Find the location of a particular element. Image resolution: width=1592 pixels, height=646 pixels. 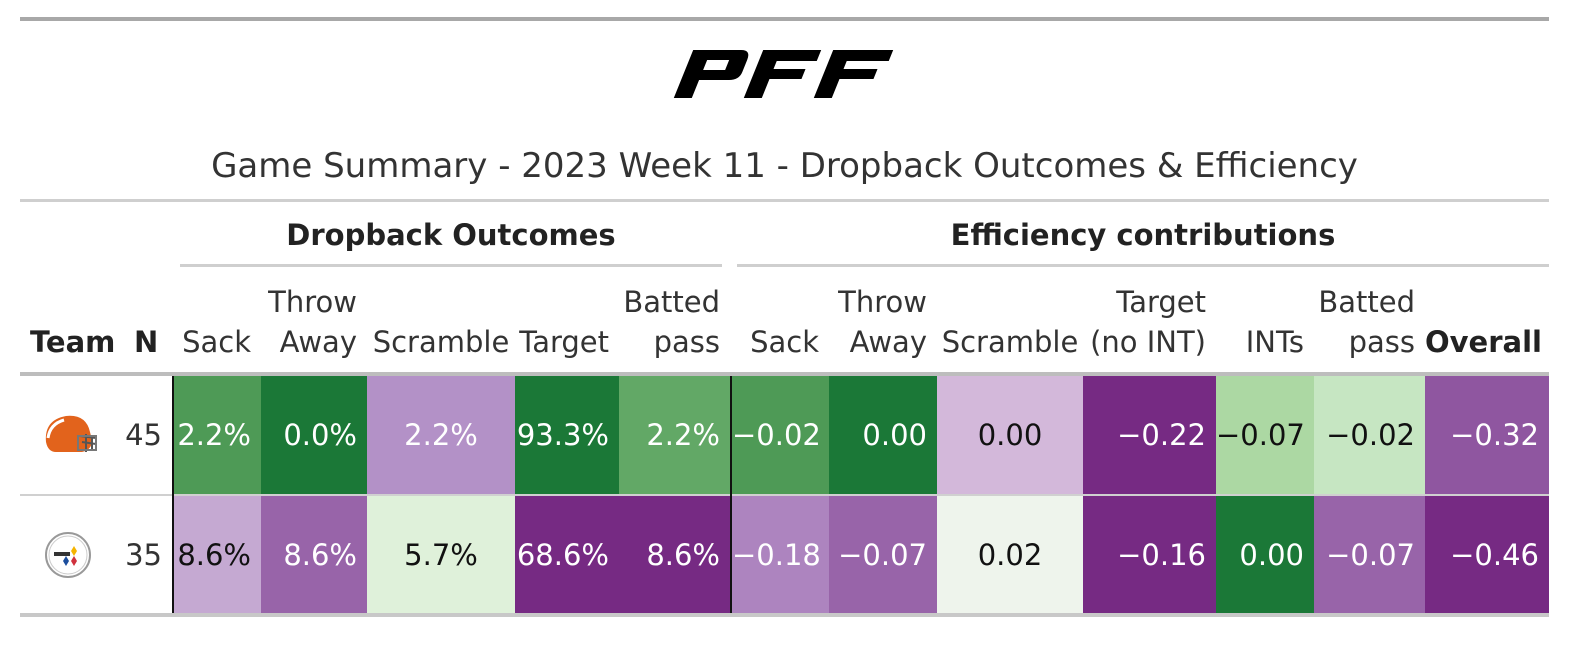

header-n: N is located at coordinates (146, 342).